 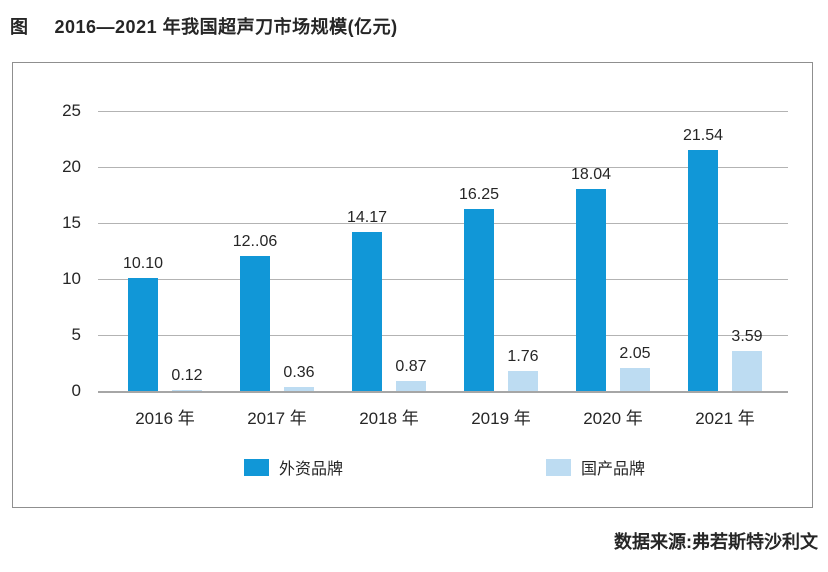 I want to click on figure-prefix-label: 图, so click(x=19, y=27).